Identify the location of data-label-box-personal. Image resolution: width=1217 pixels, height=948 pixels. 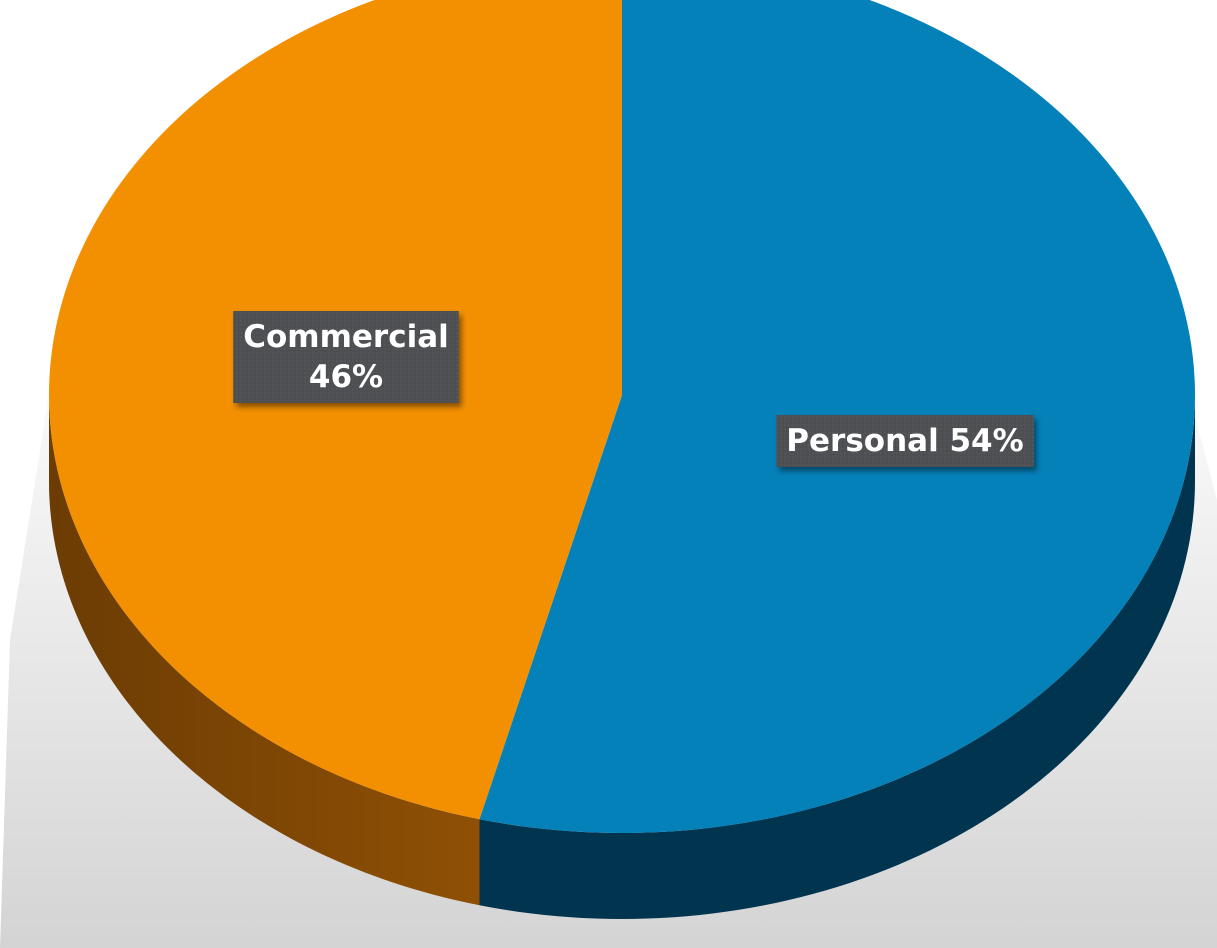
(905, 441).